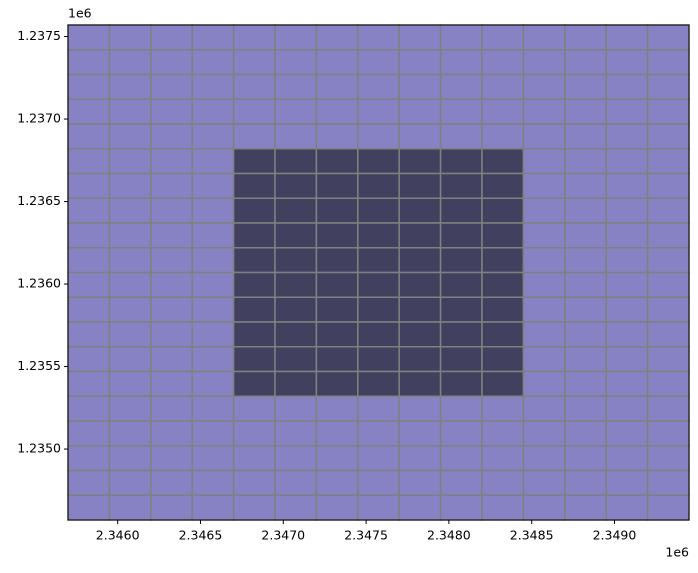 The image size is (698, 573). What do you see at coordinates (201, 535) in the screenshot?
I see `x-tick-label: 2.3465` at bounding box center [201, 535].